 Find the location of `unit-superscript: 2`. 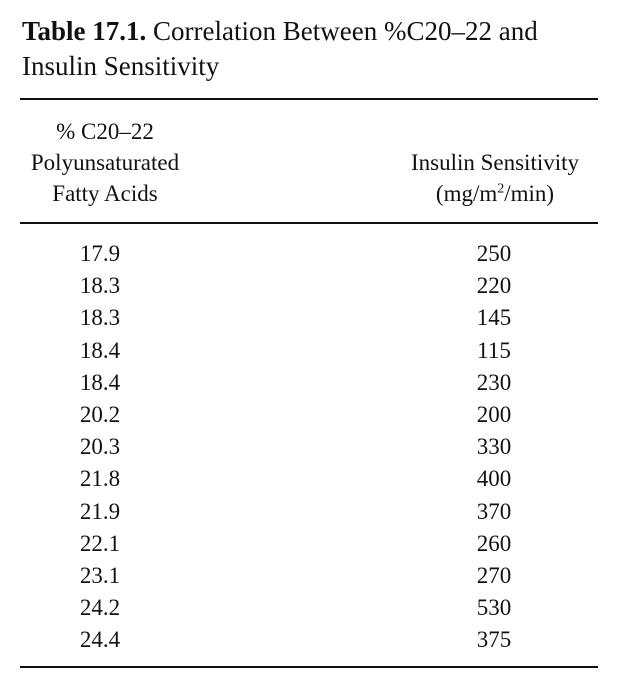

unit-superscript: 2 is located at coordinates (501, 189).